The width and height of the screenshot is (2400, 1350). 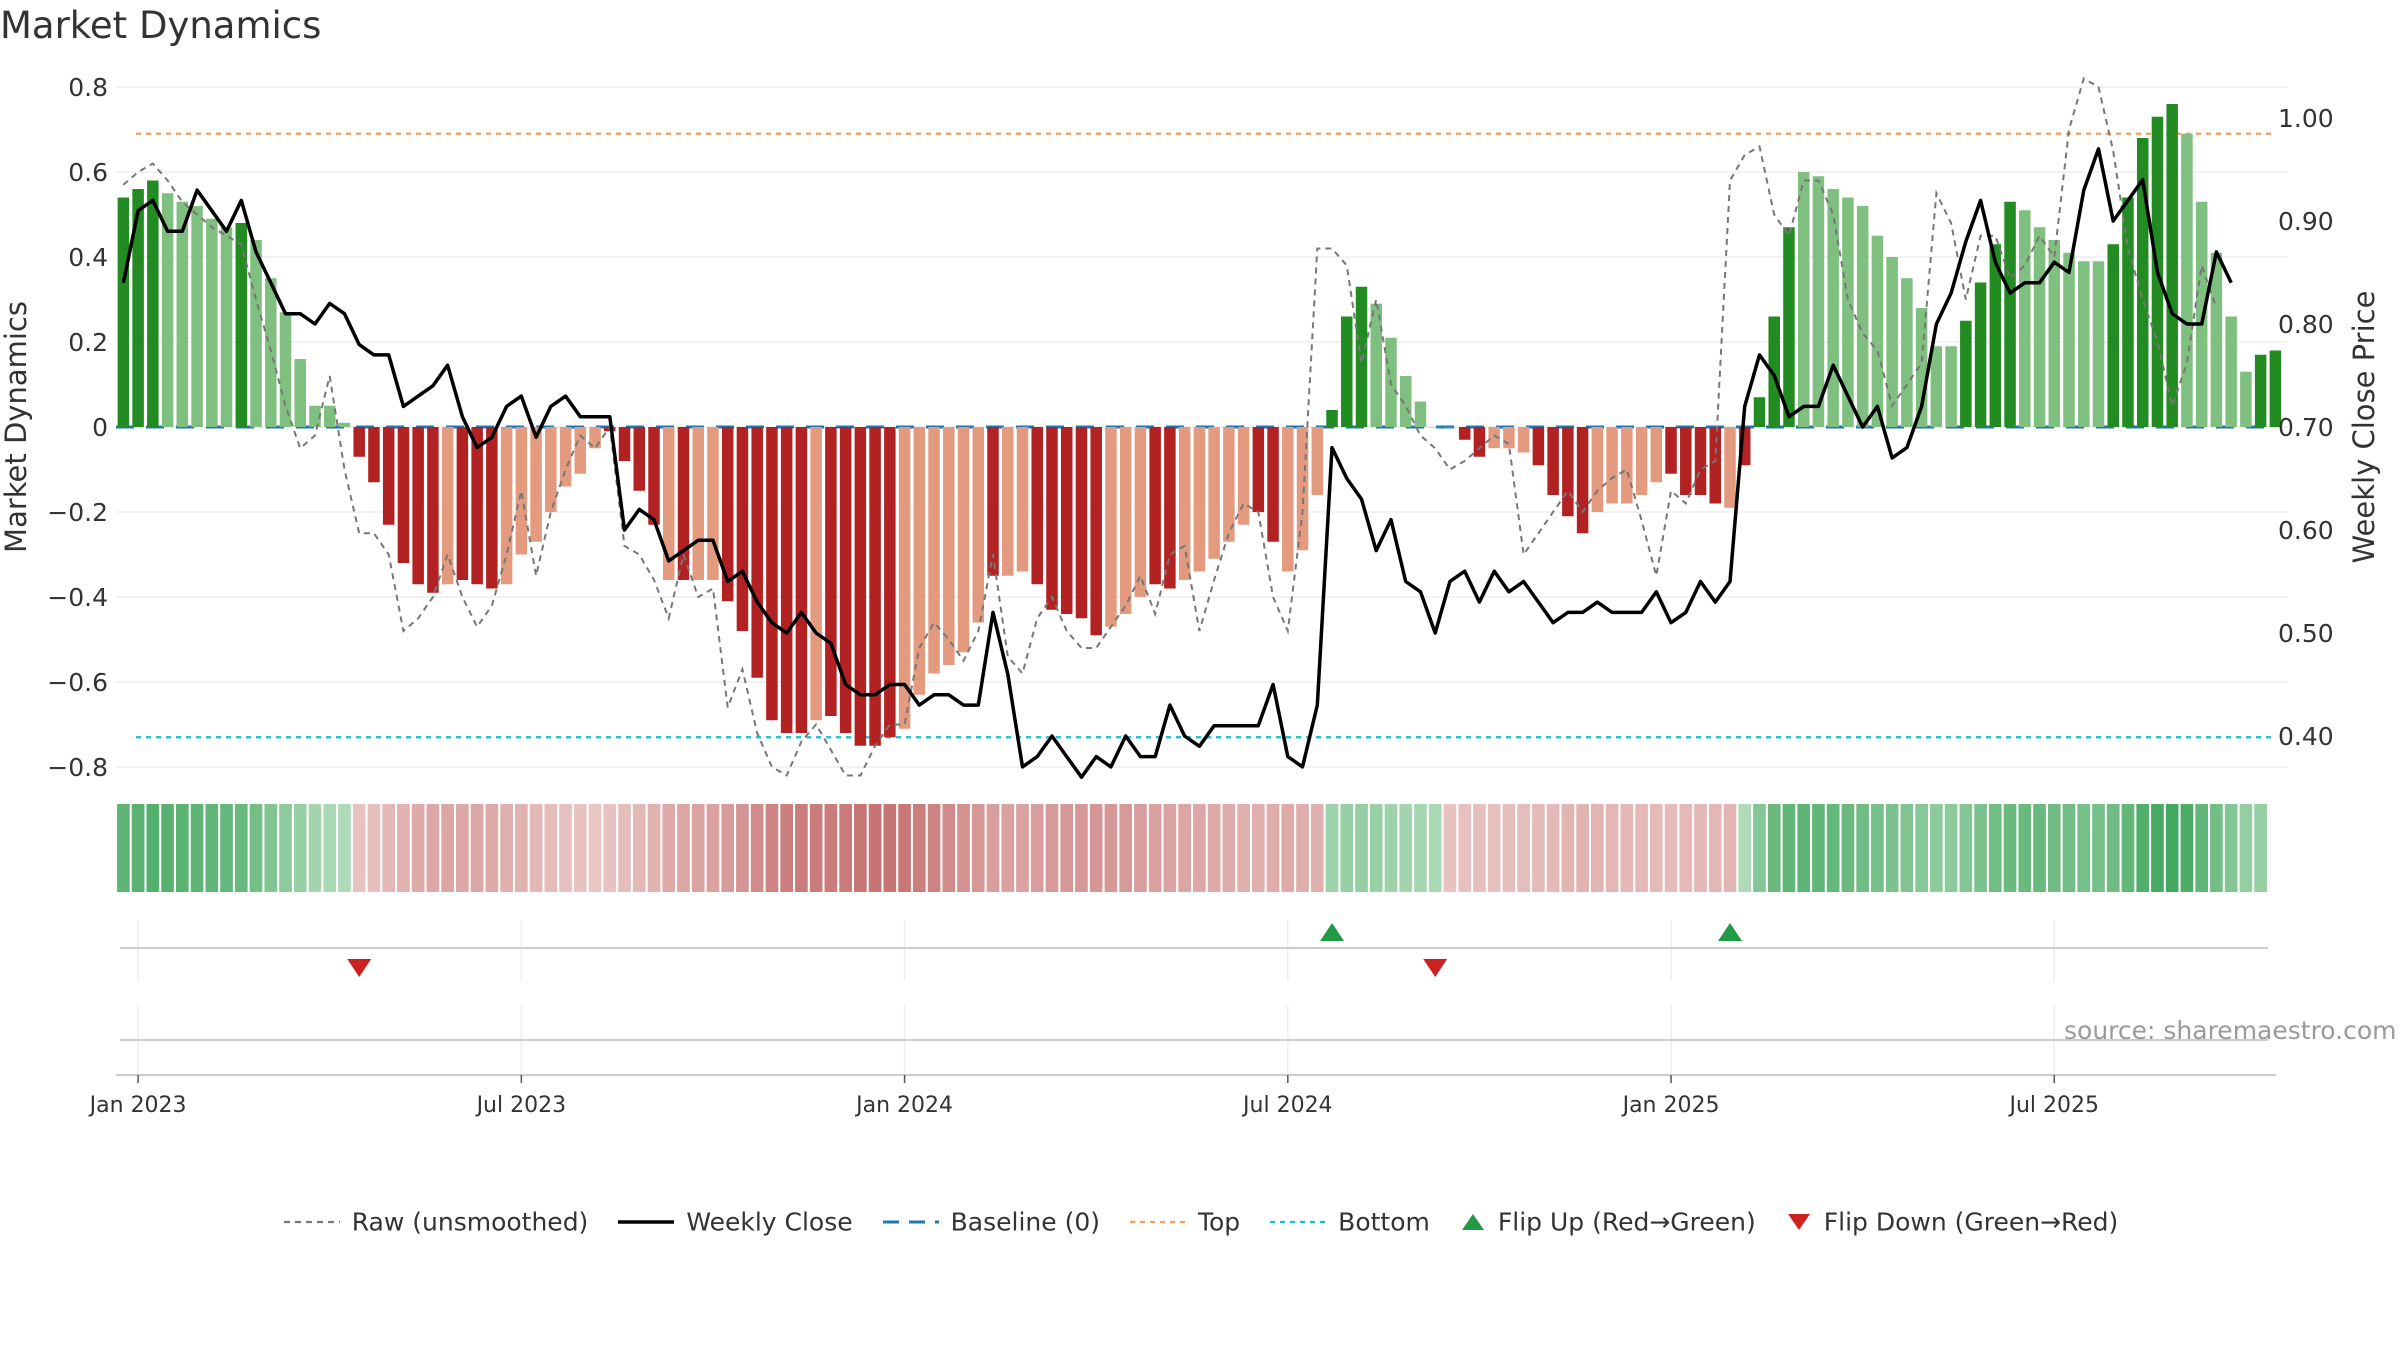 I want to click on legend-item-close: Weekly Close, so click(x=734, y=1221).